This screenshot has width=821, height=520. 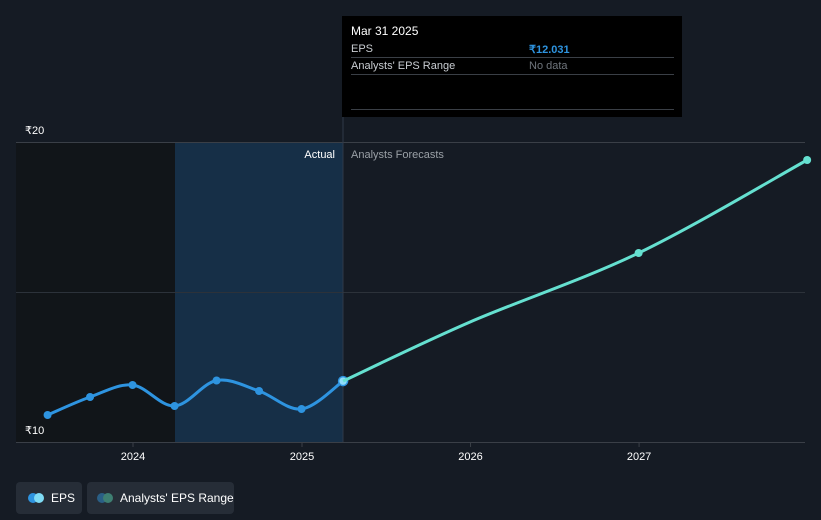 I want to click on range-legend-icon, so click(x=105, y=498).